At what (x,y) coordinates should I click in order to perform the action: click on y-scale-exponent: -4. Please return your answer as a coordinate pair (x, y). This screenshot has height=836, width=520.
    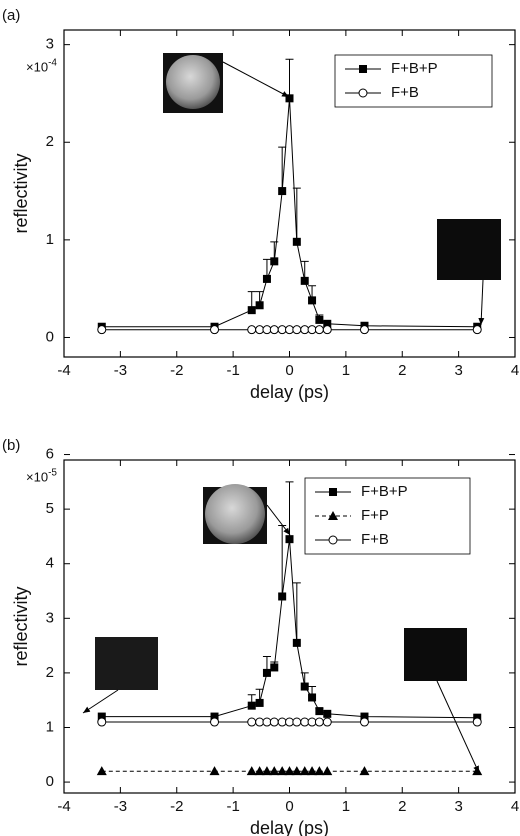
    Looking at the image, I should click on (52, 62).